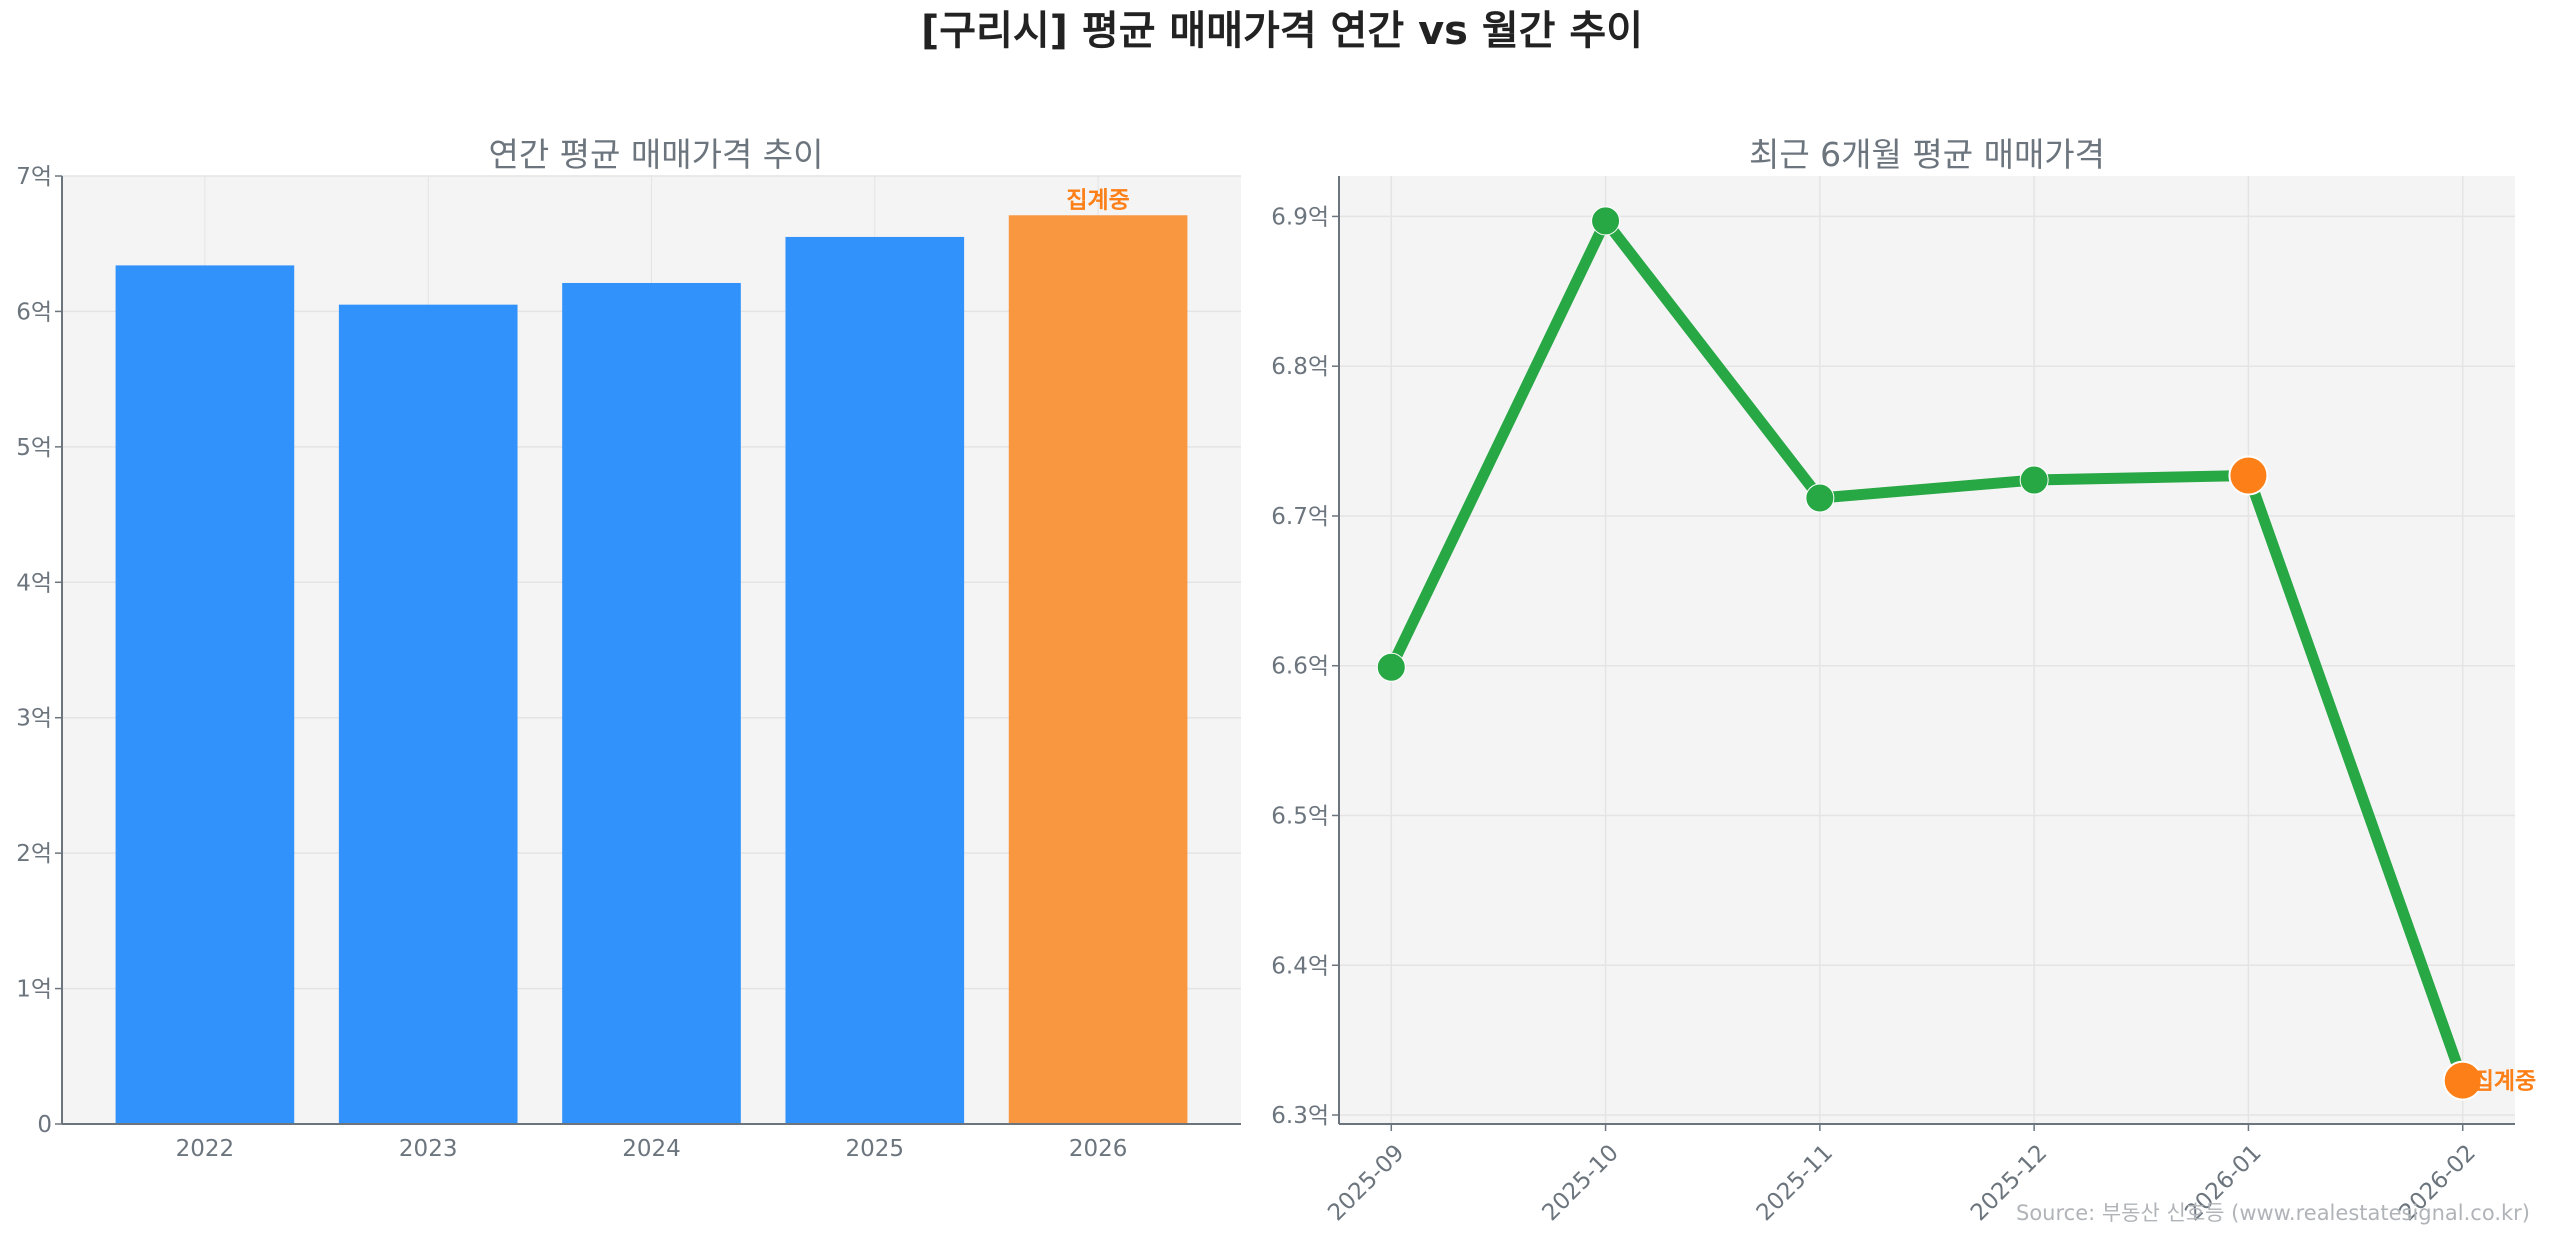  Describe the element at coordinates (651, 1149) in the screenshot. I see `x-tick-label: 2024` at that location.